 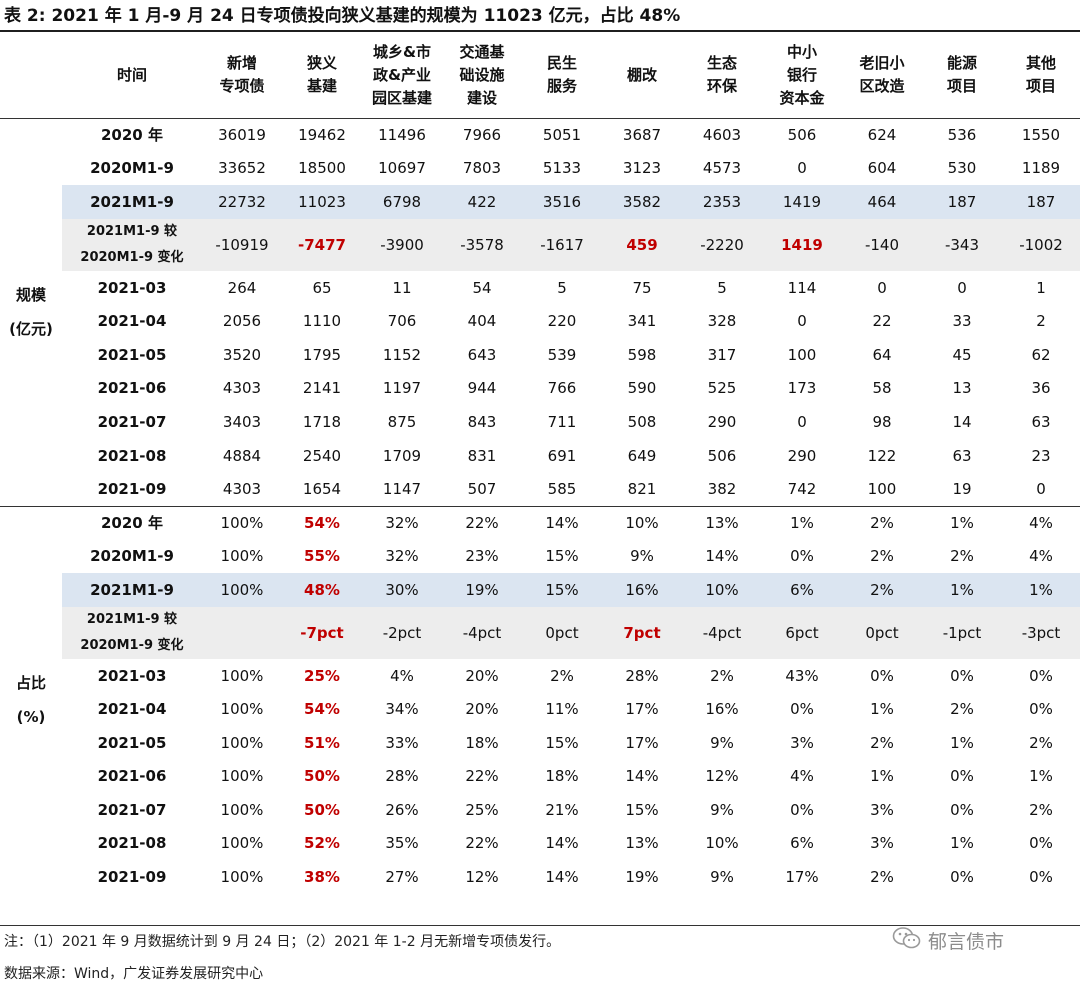 What do you see at coordinates (482, 455) in the screenshot?
I see `table-cell: 831` at bounding box center [482, 455].